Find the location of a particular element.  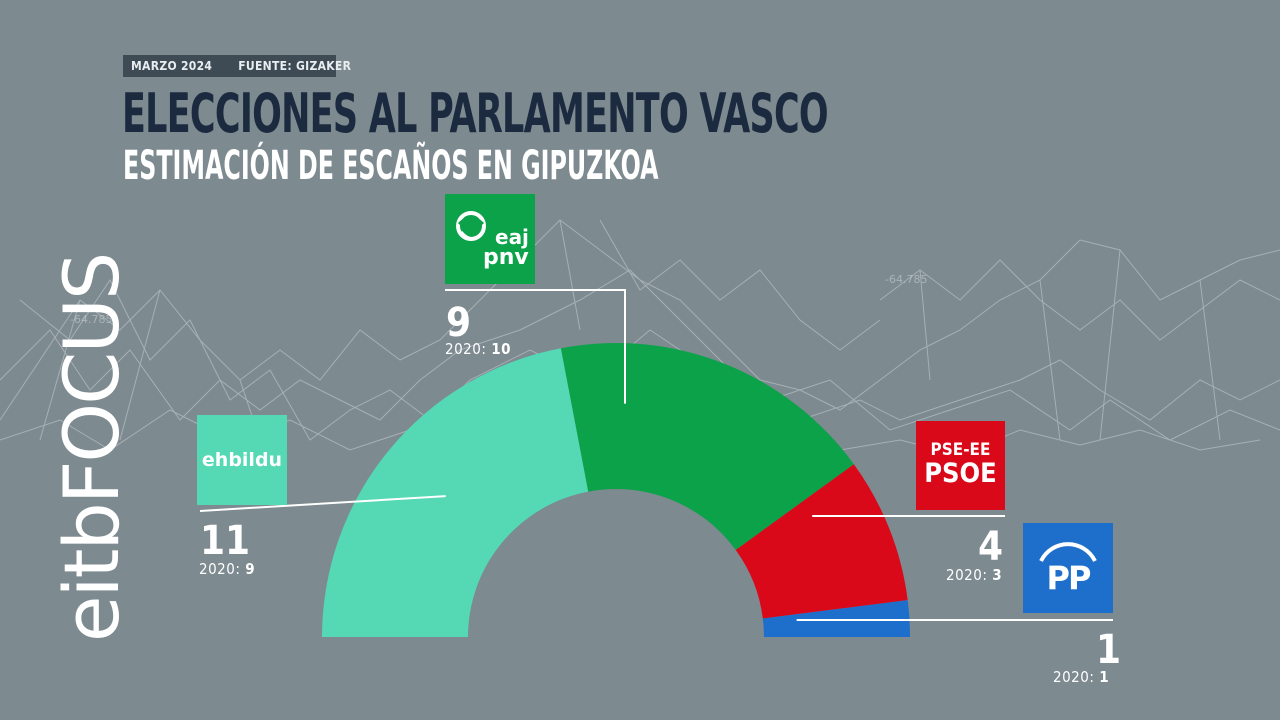

pnv-logo-line-1: eaj is located at coordinates (512, 237).